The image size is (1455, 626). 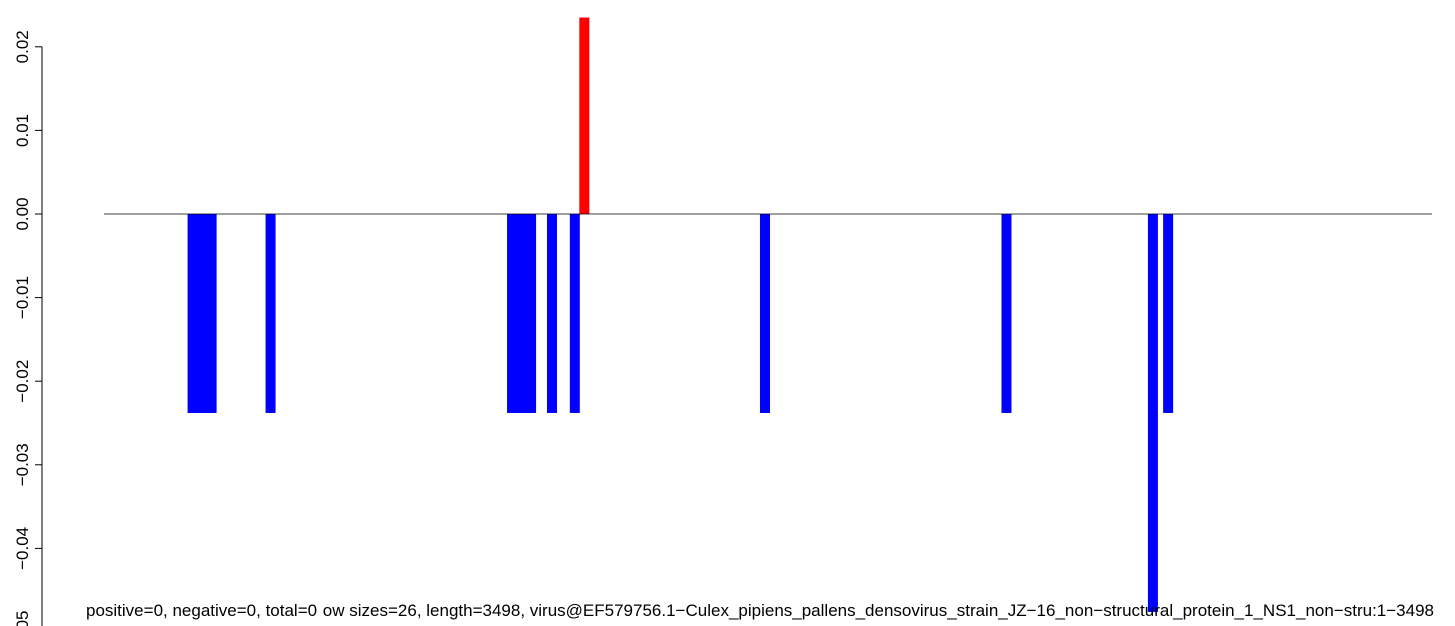 What do you see at coordinates (22, 464) in the screenshot?
I see `y-tick-label: −0.03` at bounding box center [22, 464].